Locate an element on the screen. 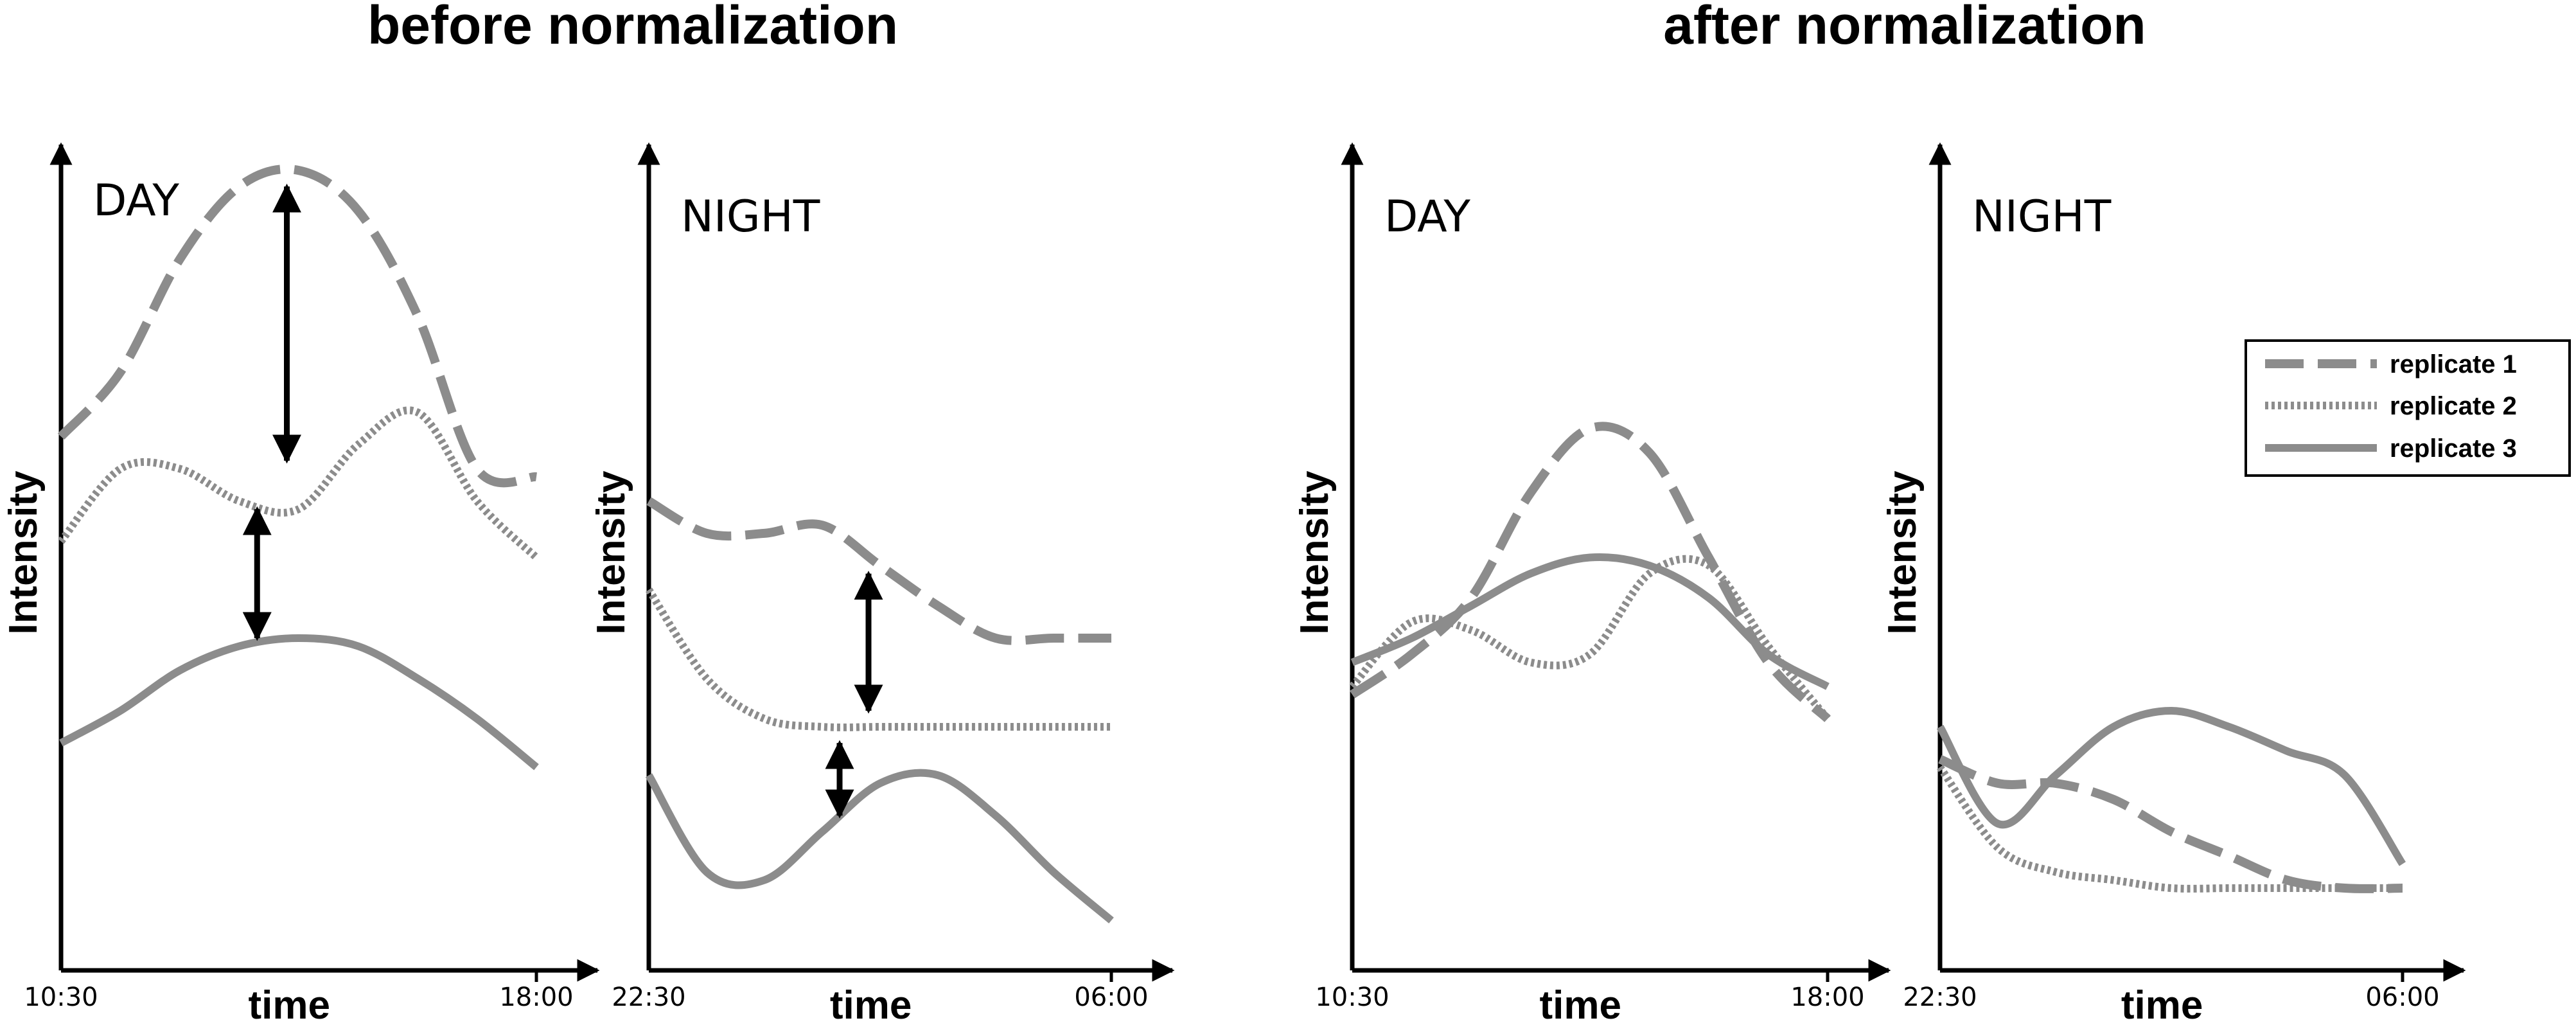 The height and width of the screenshot is (1025, 2576). legend-label-replicate-3: replicate 3 is located at coordinates (2453, 448).